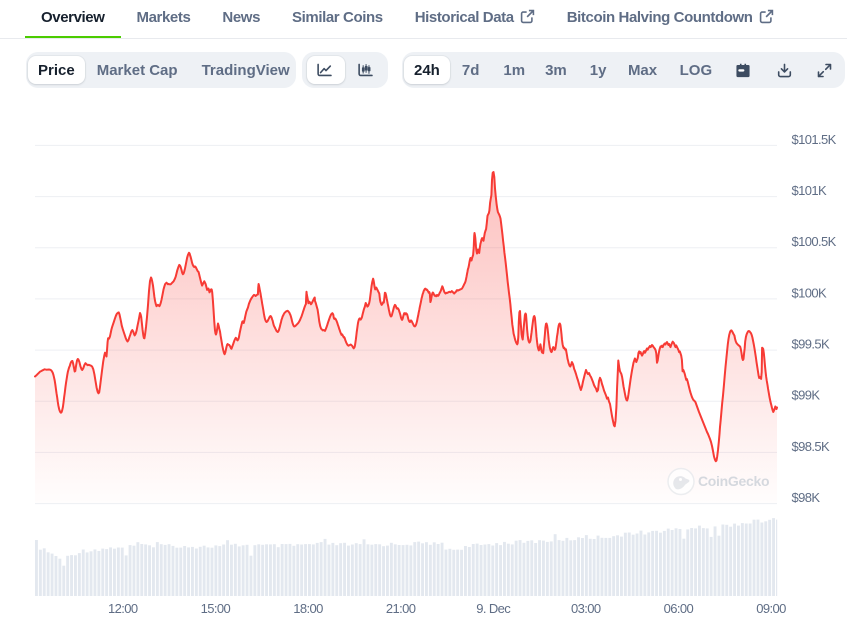 This screenshot has height=632, width=847. What do you see at coordinates (493, 608) in the screenshot?
I see `svg-text: 9. Dec` at bounding box center [493, 608].